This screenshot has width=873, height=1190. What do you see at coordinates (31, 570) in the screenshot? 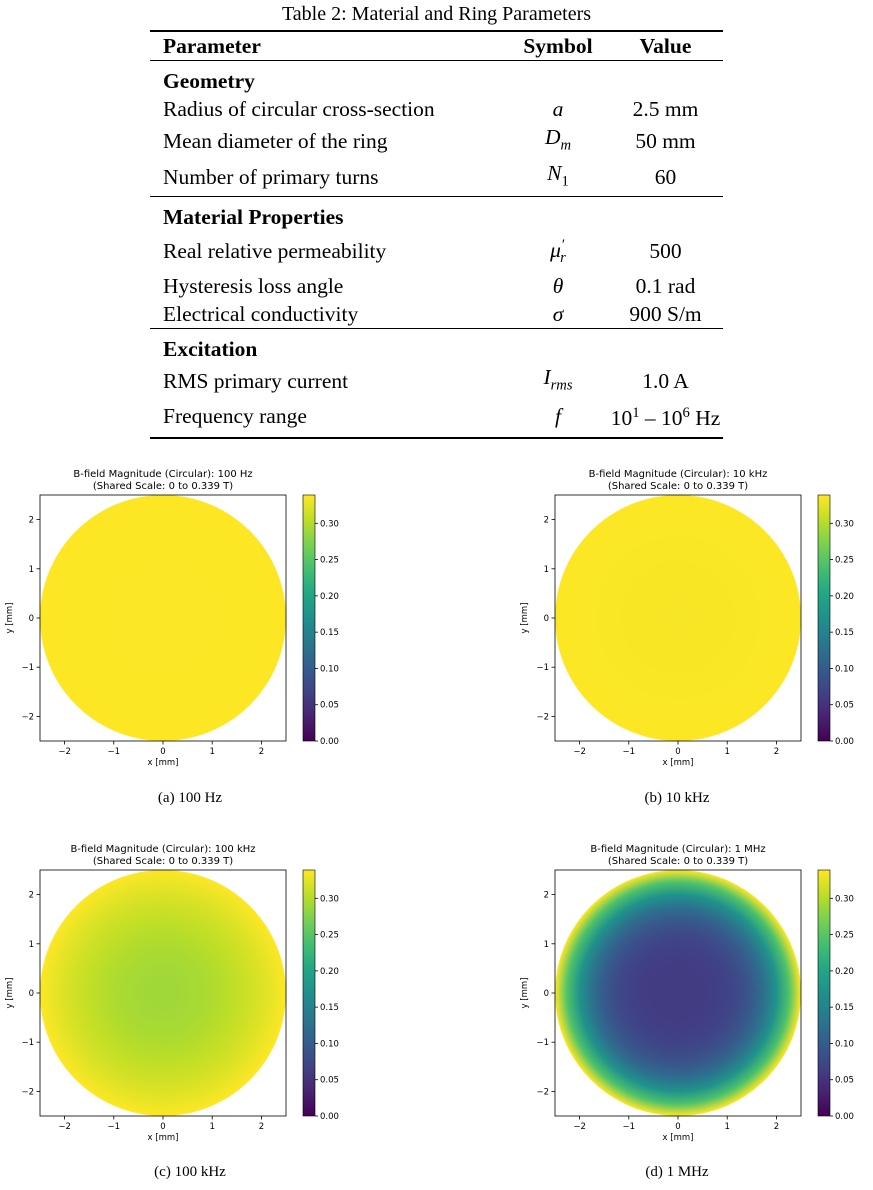
I see `y-tick-label: 1` at bounding box center [31, 570].